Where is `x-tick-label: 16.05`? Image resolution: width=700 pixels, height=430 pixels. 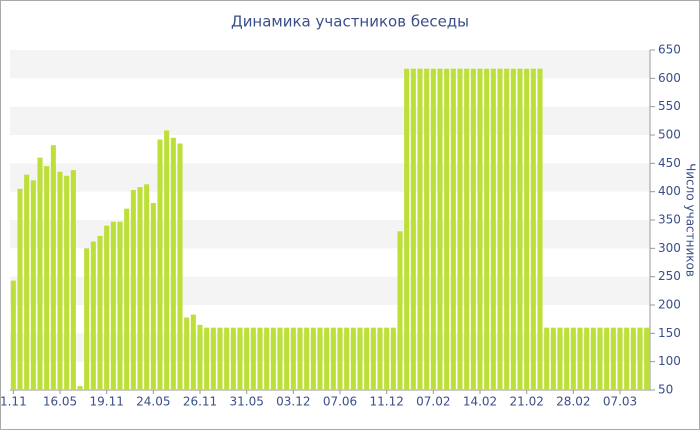
x-tick-label: 16.05 is located at coordinates (60, 402).